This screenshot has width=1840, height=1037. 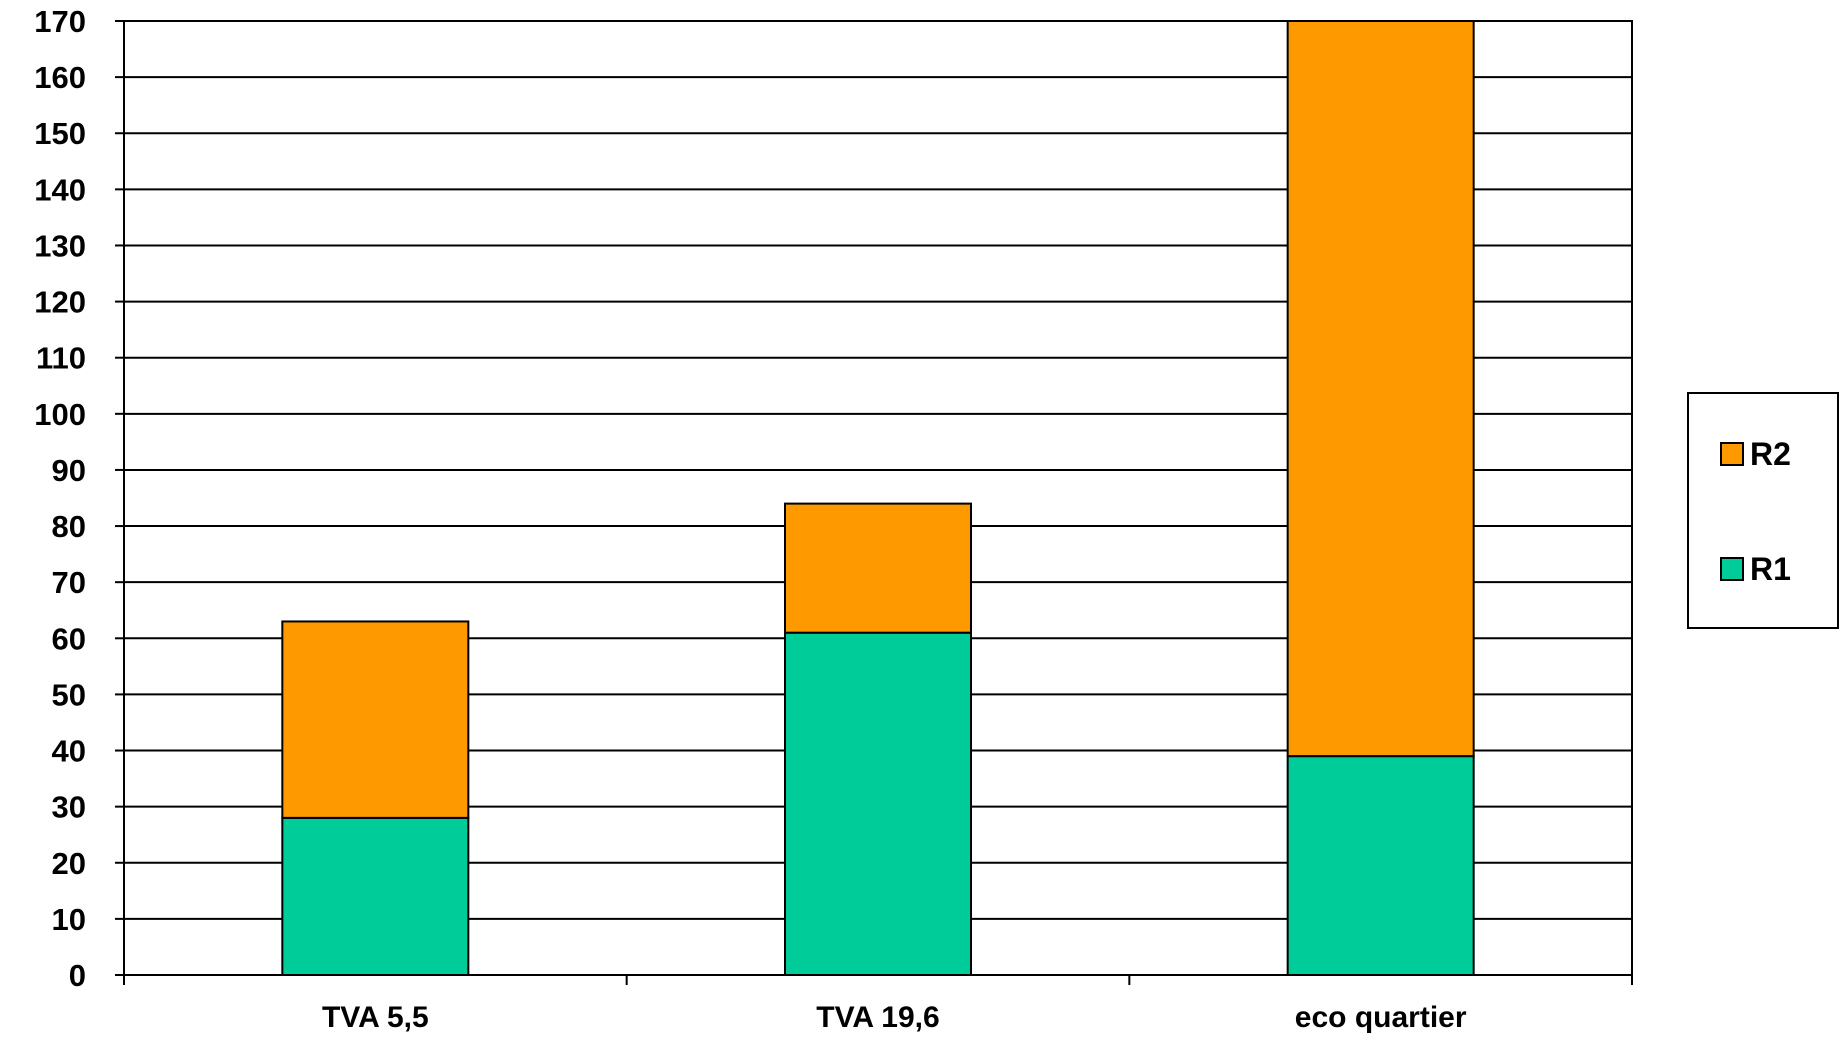 What do you see at coordinates (60, 77) in the screenshot?
I see `y-tick-label: 160` at bounding box center [60, 77].